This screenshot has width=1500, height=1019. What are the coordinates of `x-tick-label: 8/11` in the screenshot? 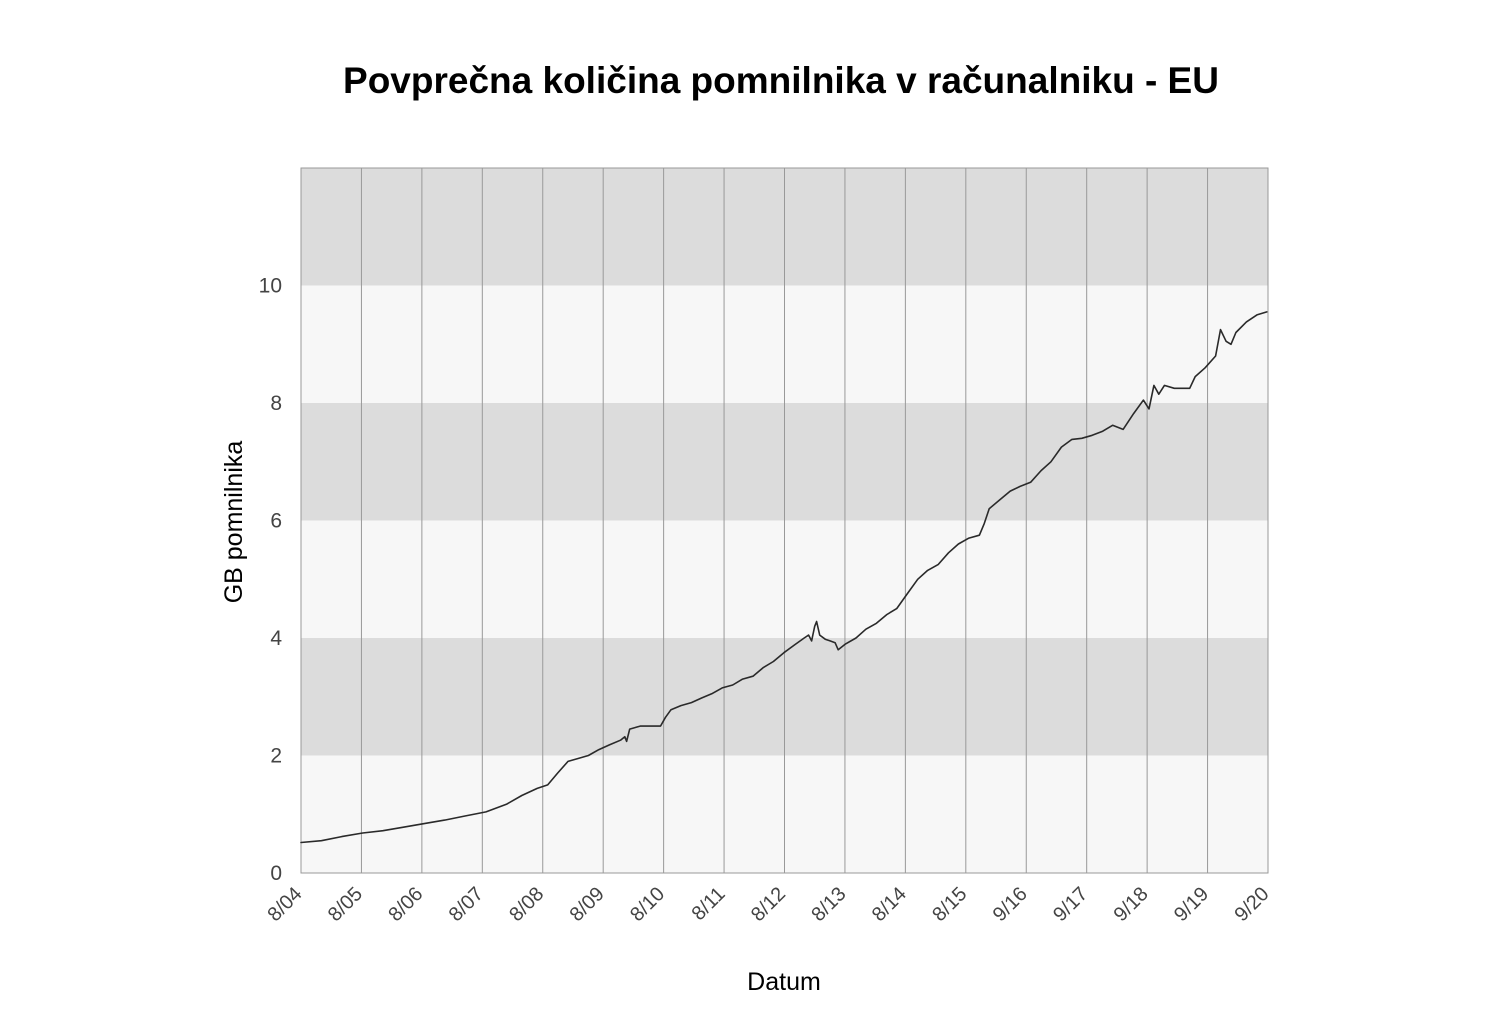 It's located at (709, 904).